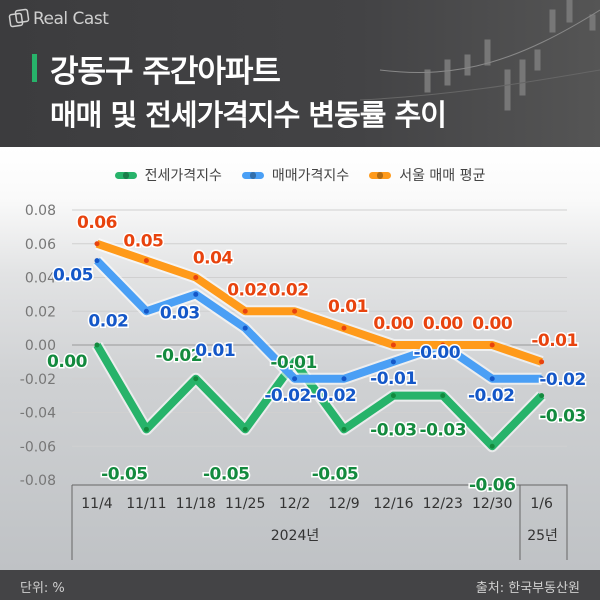 This screenshot has height=600, width=600. What do you see at coordinates (252, 175) in the screenshot?
I see `legend-swatch-maemae` at bounding box center [252, 175].